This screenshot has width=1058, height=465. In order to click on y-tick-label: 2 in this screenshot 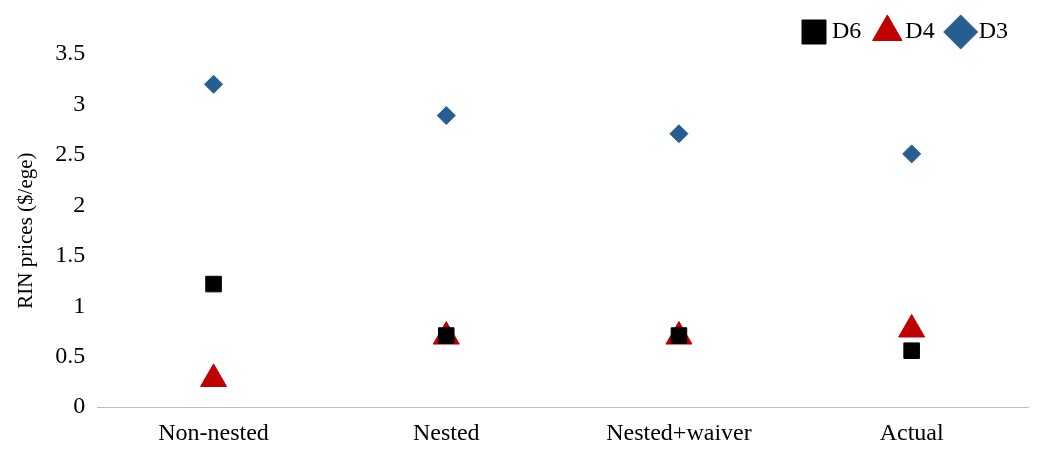, I will do `click(79, 203)`.